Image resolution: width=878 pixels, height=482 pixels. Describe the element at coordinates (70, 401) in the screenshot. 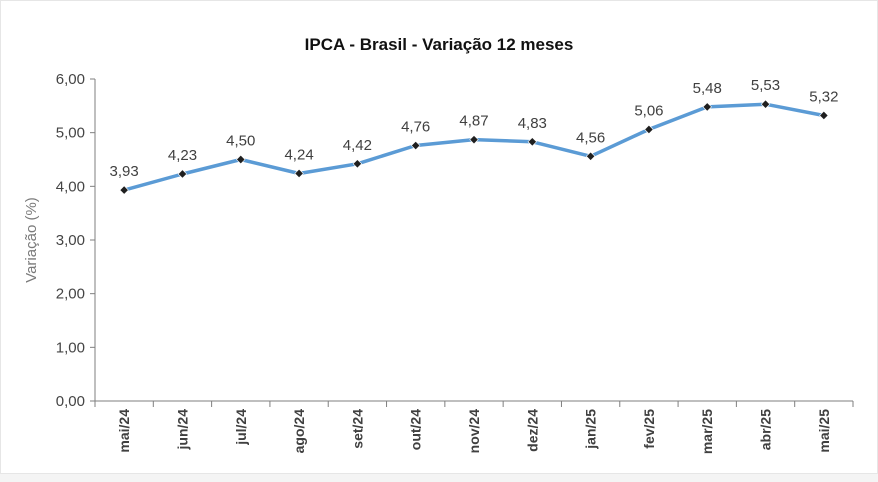

I see `y-tick-label: 0,00` at that location.